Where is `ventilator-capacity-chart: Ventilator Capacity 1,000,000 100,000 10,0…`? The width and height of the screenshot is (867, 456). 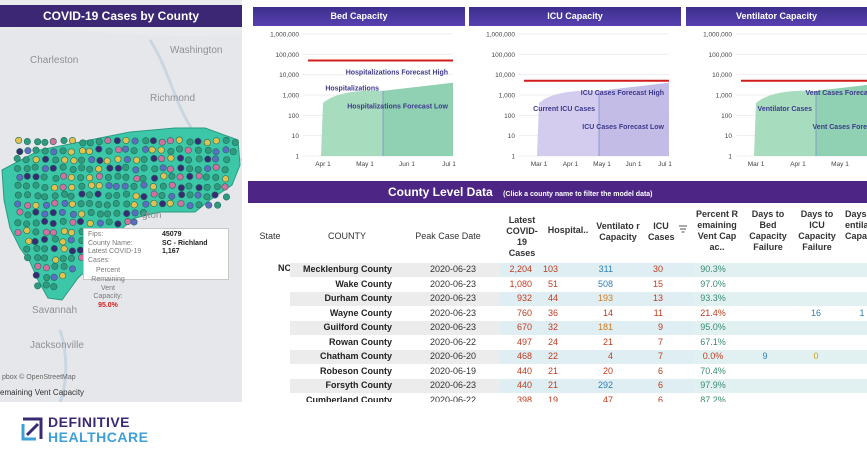
ventilator-capacity-chart: Ventilator Capacity 1,000,000 100,000 10,0… is located at coordinates (776, 93).